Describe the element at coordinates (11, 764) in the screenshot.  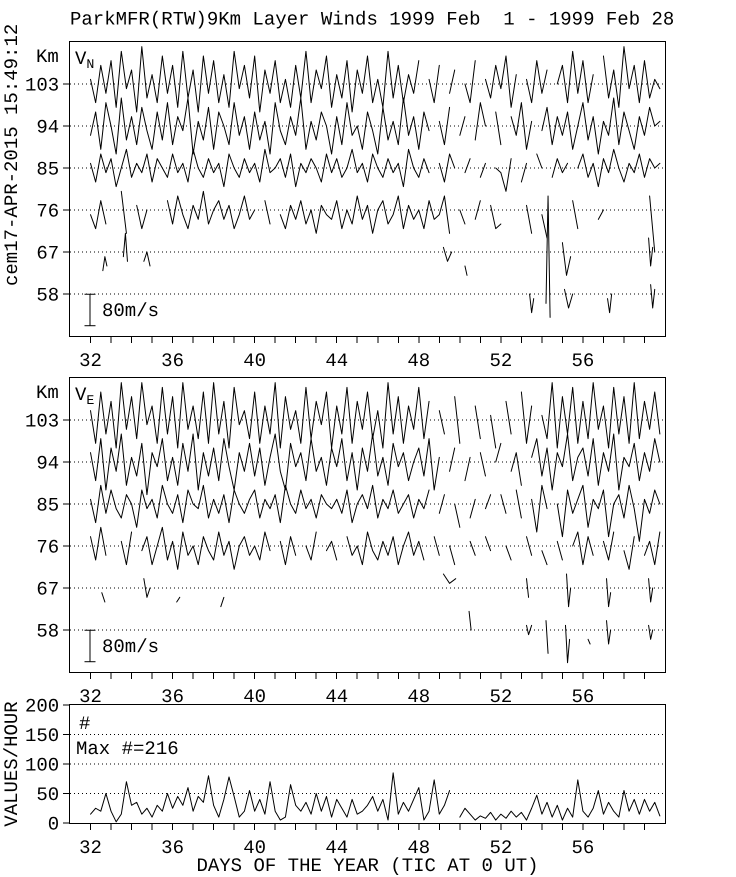
I see `y-axis-title: VALUES/HOUR` at that location.